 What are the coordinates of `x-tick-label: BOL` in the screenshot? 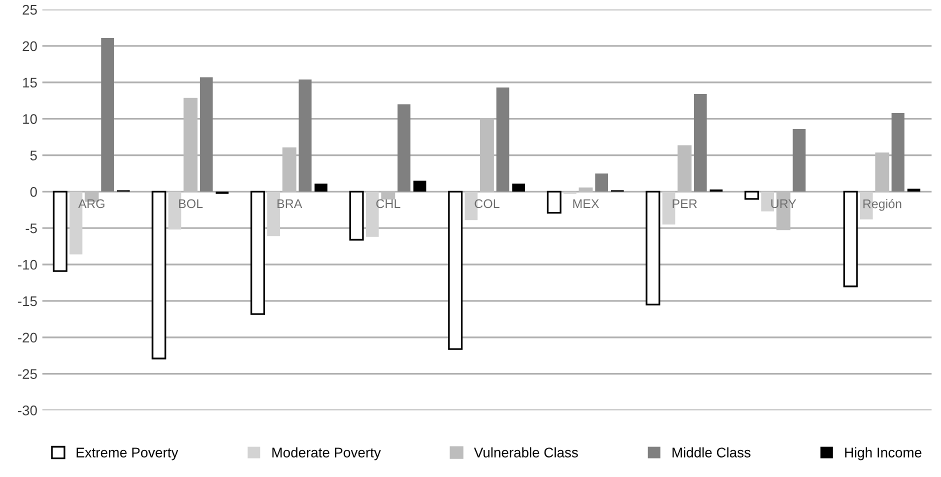 It's located at (191, 203).